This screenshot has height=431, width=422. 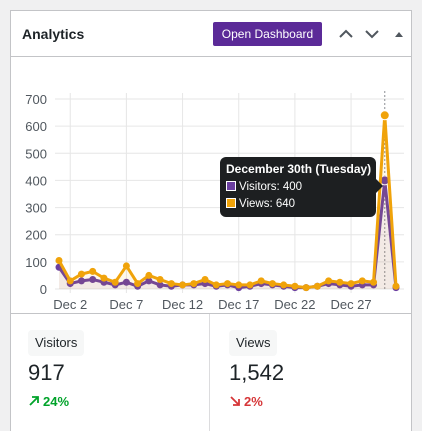 What do you see at coordinates (43, 289) in the screenshot?
I see `y-tick-label: 0` at bounding box center [43, 289].